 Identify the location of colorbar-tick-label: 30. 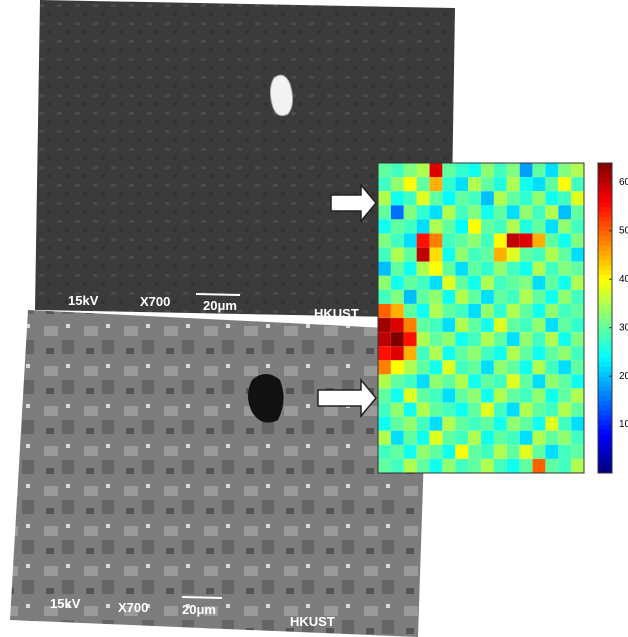
(623, 327).